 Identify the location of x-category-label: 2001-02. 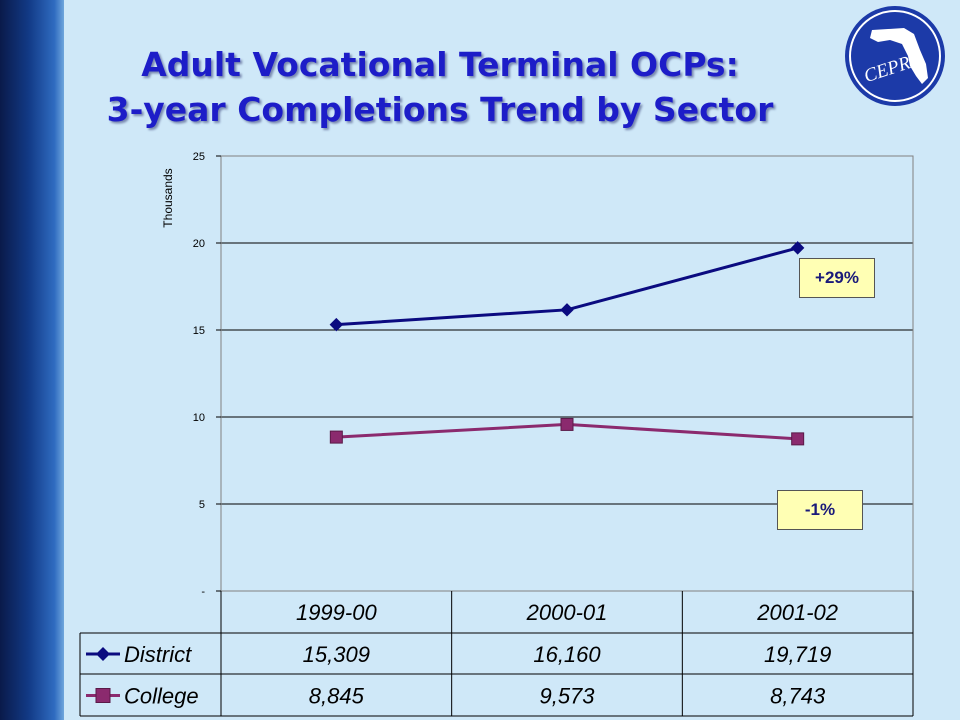
(797, 612).